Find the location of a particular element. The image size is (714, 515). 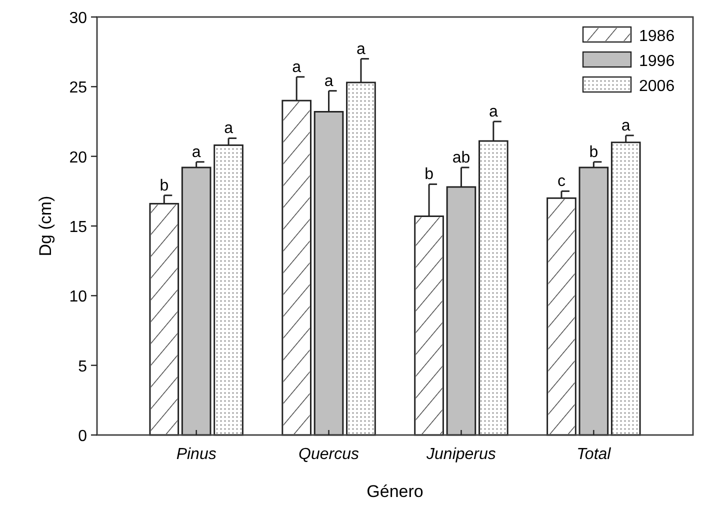

y-tick-label: 20 is located at coordinates (78, 157).